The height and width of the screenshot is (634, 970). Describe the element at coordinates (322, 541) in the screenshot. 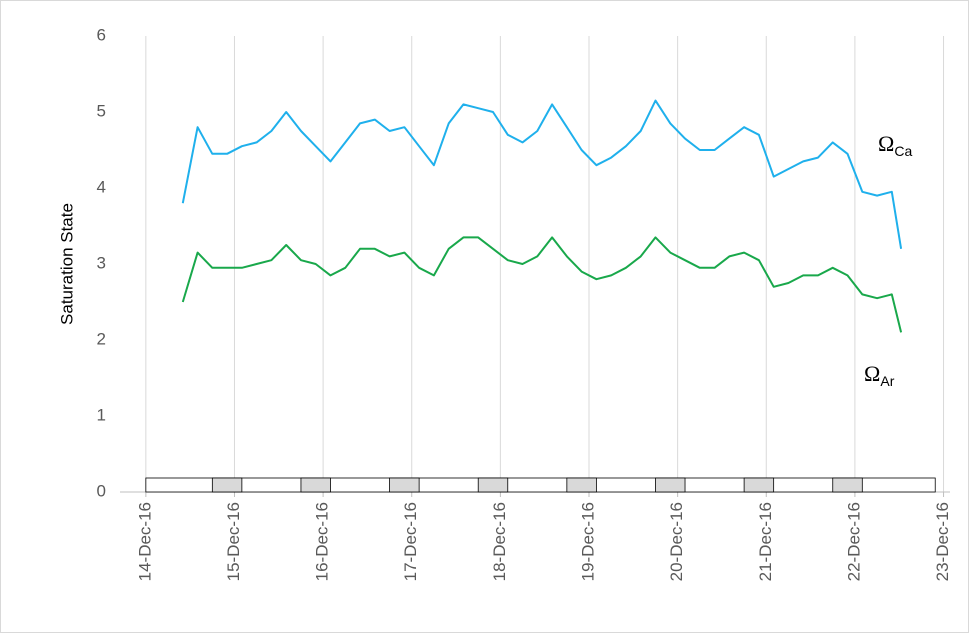

I see `x-tick-label: 16-Dec-16` at that location.